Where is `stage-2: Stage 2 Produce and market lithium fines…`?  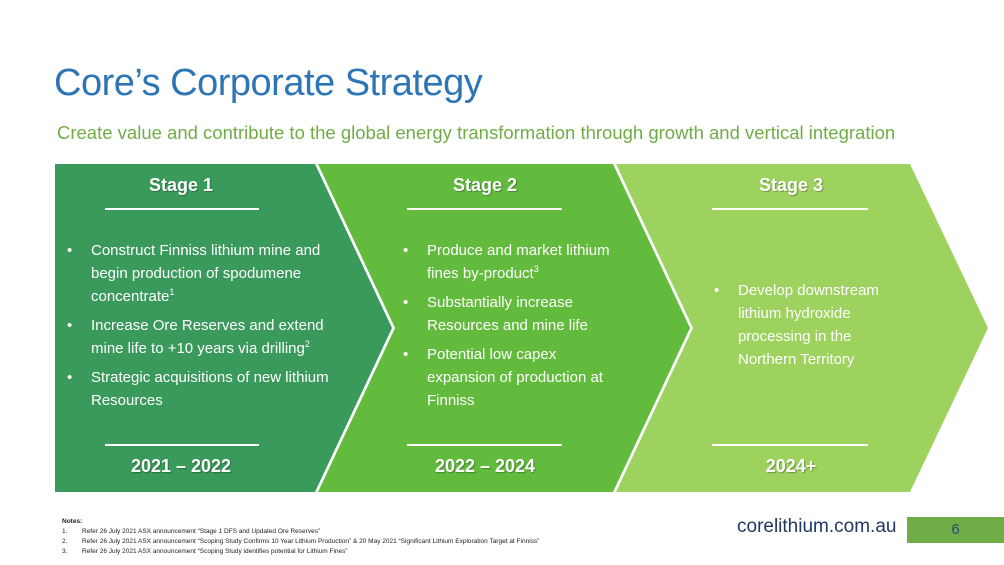
stage-2: Stage 2 Produce and market lithium fines… is located at coordinates (506, 328).